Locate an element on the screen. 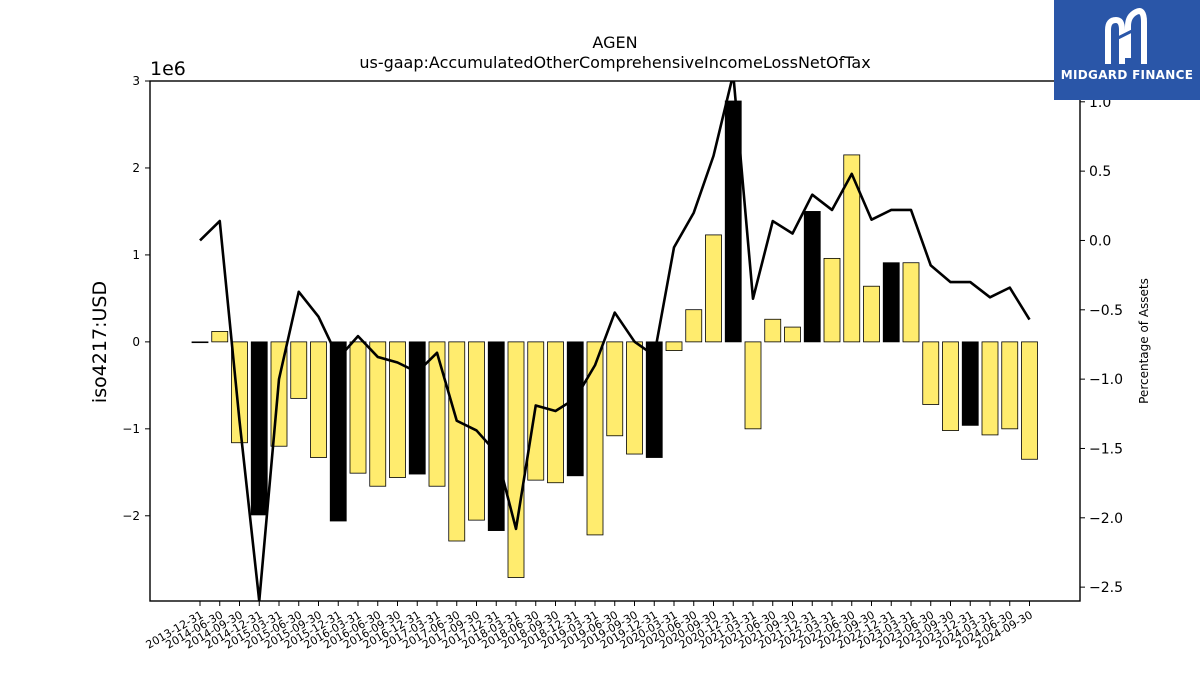 This screenshot has height=675, width=1200. brand-logo: MIDGARD FINANCE is located at coordinates (1127, 50).